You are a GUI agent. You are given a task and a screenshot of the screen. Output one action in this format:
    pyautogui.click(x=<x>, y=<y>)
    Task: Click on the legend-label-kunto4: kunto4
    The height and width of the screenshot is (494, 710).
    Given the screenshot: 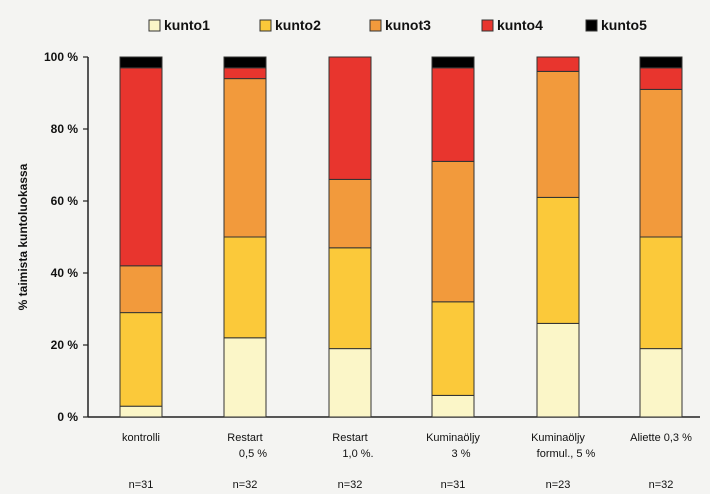 What is the action you would take?
    pyautogui.click(x=520, y=25)
    